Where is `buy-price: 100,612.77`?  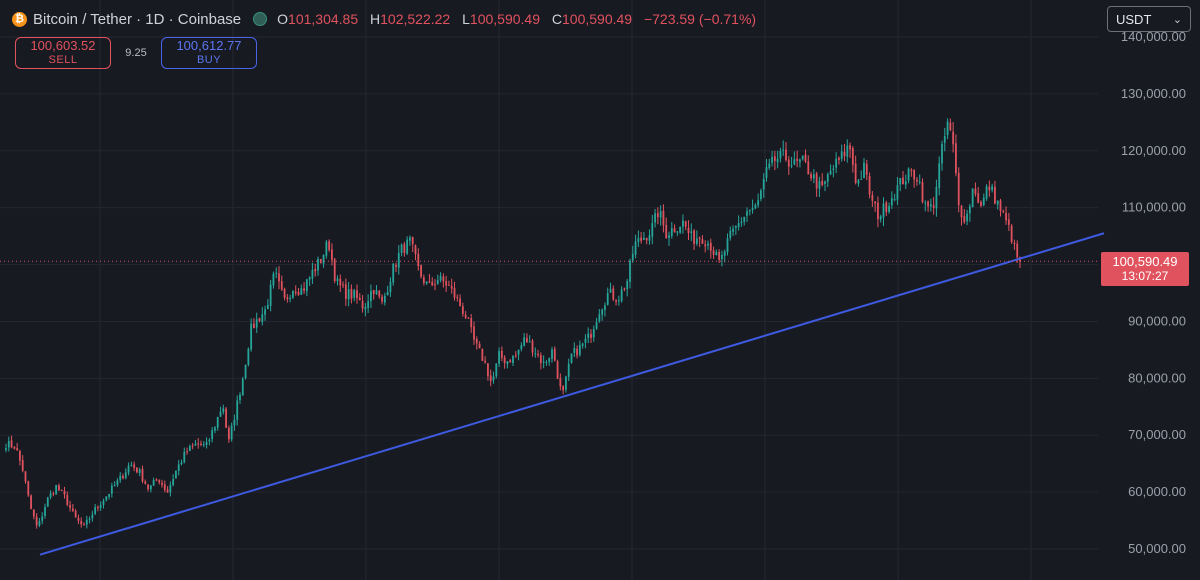
buy-price: 100,612.77 is located at coordinates (209, 45).